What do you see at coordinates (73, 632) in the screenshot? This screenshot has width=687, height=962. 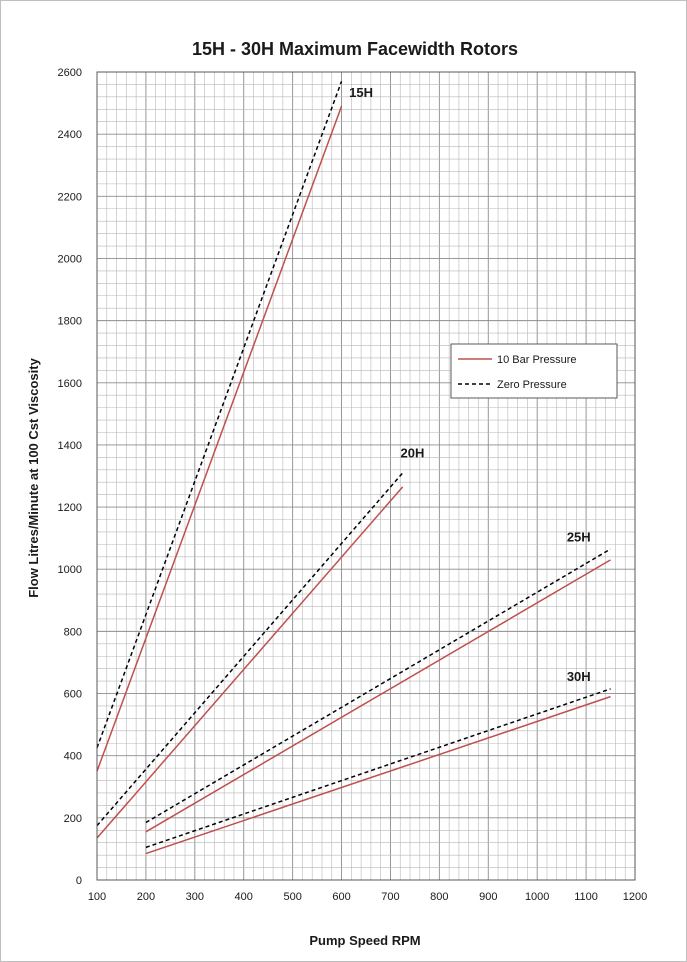 I see `y-tick-label: 800` at bounding box center [73, 632].